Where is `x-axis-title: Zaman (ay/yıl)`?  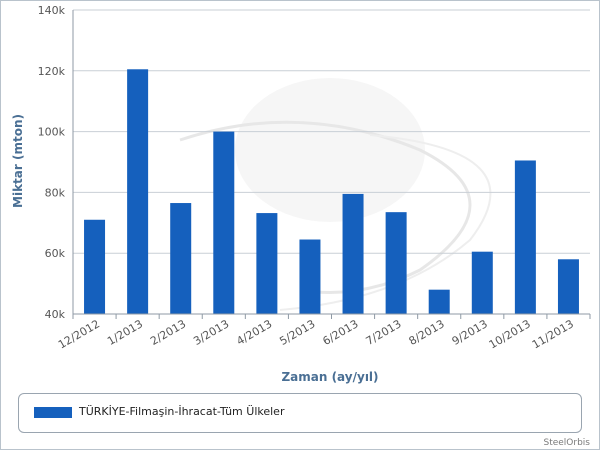 x-axis-title: Zaman (ay/yıl) is located at coordinates (329, 377).